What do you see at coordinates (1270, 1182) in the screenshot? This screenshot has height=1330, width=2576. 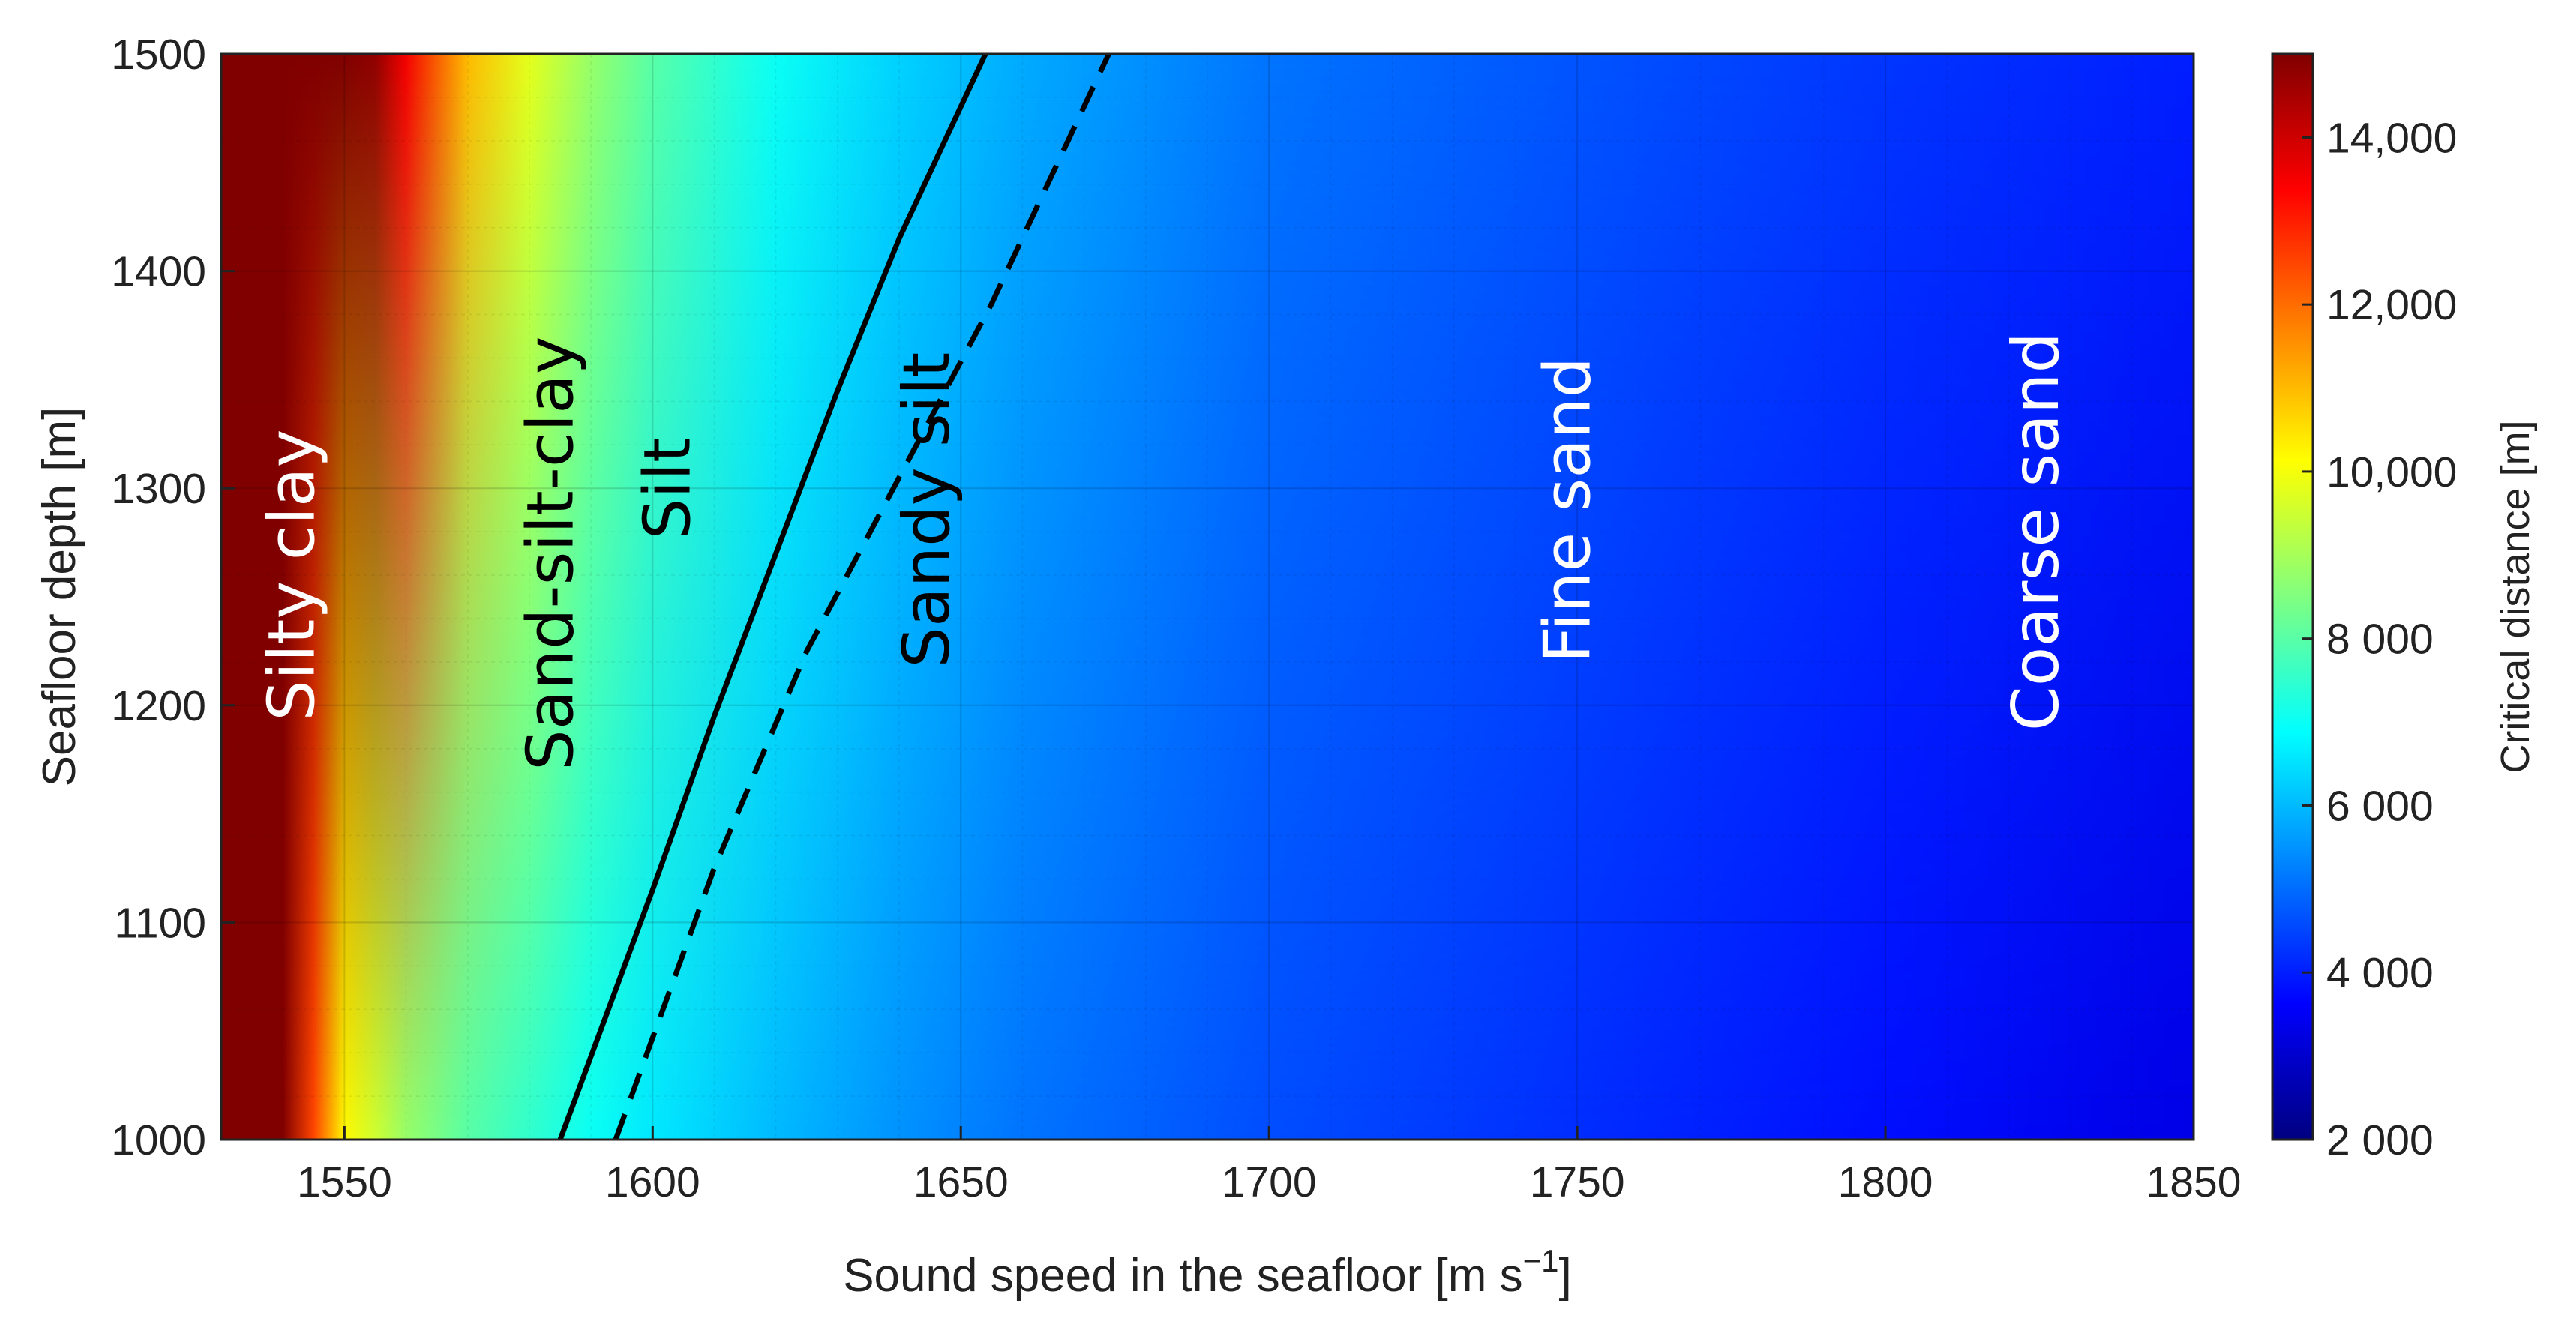 I see `x-tick-label: 1700` at bounding box center [1270, 1182].